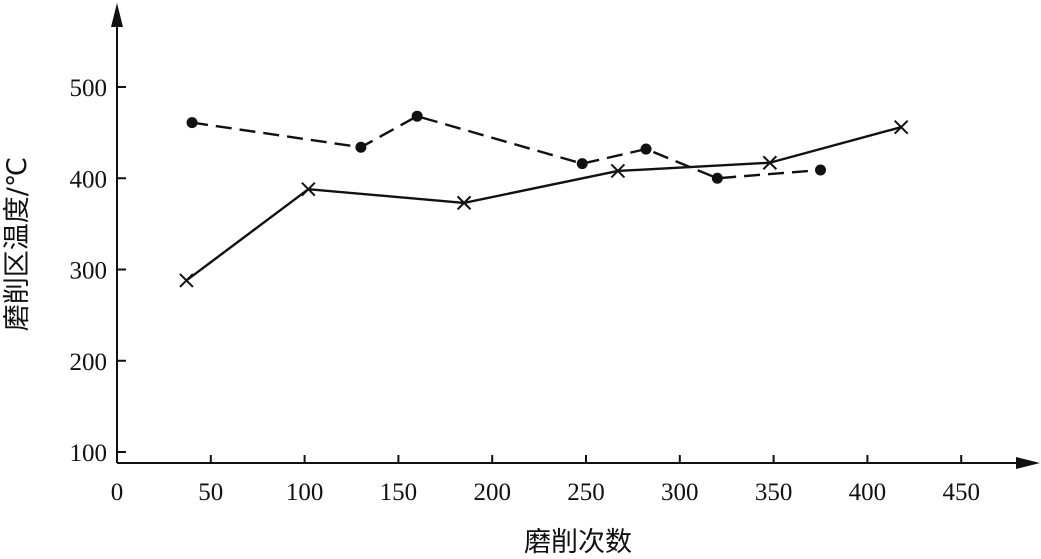 Image resolution: width=1041 pixels, height=559 pixels. What do you see at coordinates (961, 492) in the screenshot?
I see `x-tick-label: 450` at bounding box center [961, 492].